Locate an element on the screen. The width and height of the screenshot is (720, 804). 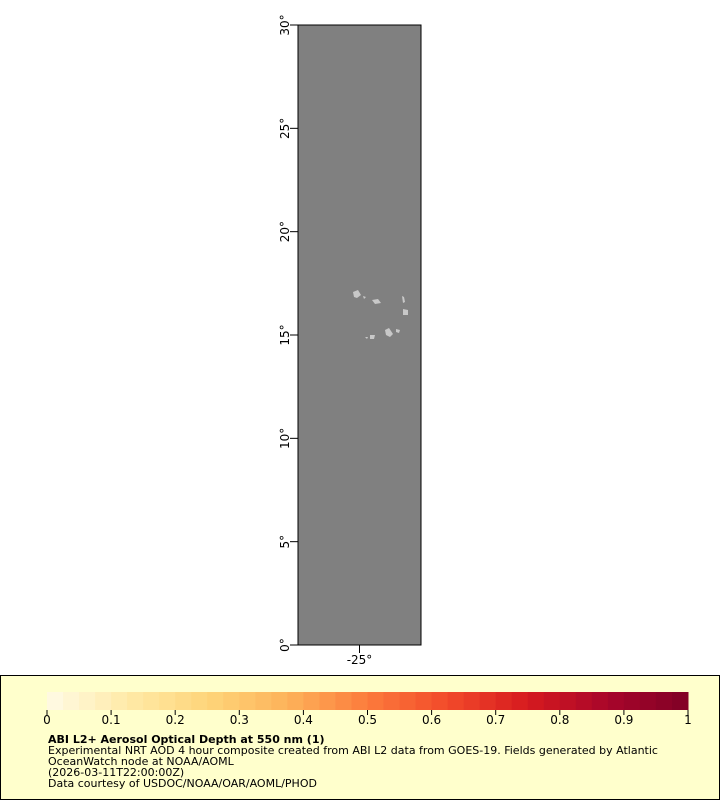
map-area is located at coordinates (359, 335).